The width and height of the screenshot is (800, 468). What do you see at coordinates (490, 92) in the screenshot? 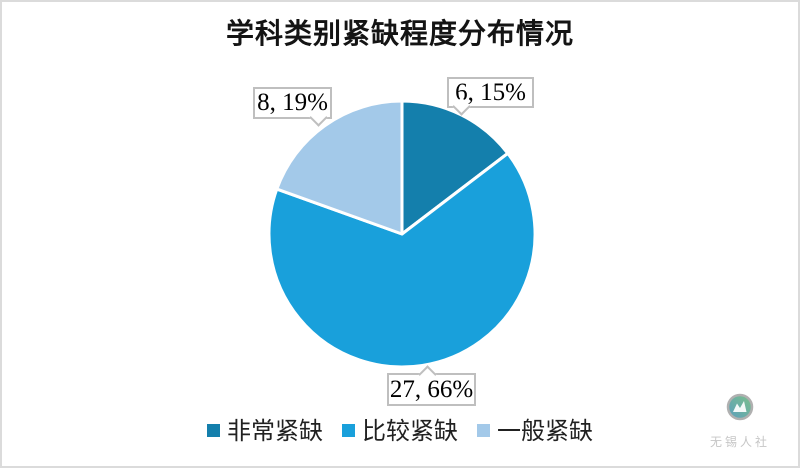
I see `data-label-text: 6, 15%` at bounding box center [490, 92].